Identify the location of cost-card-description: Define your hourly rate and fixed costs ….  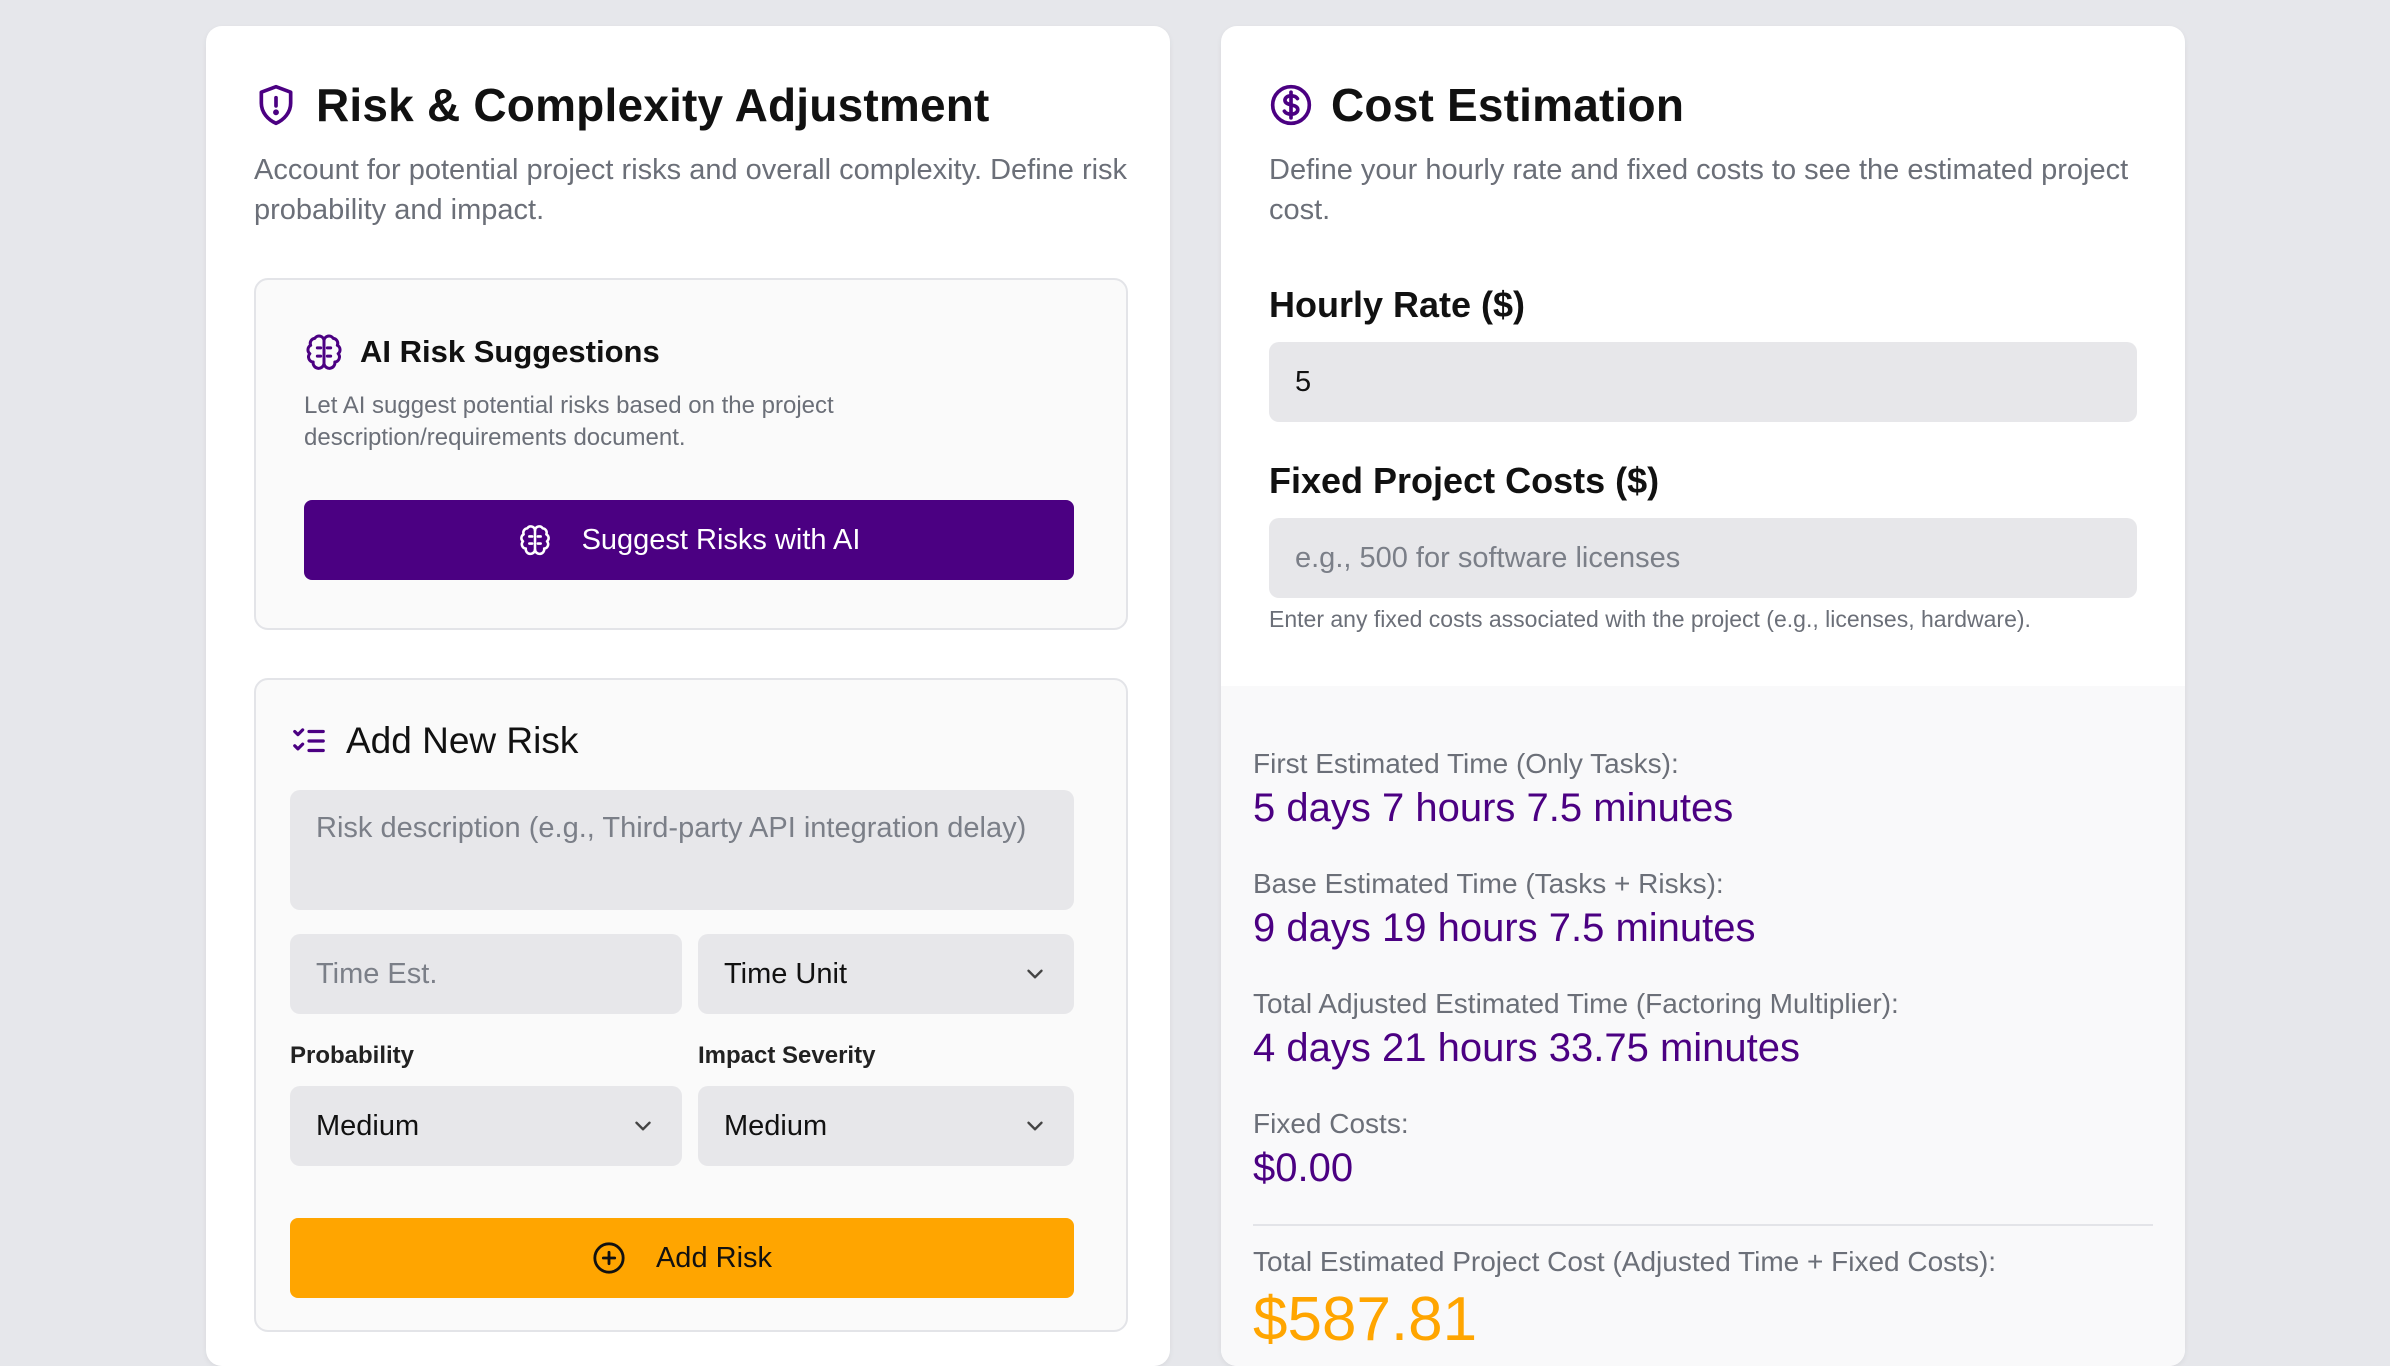
(1699, 190).